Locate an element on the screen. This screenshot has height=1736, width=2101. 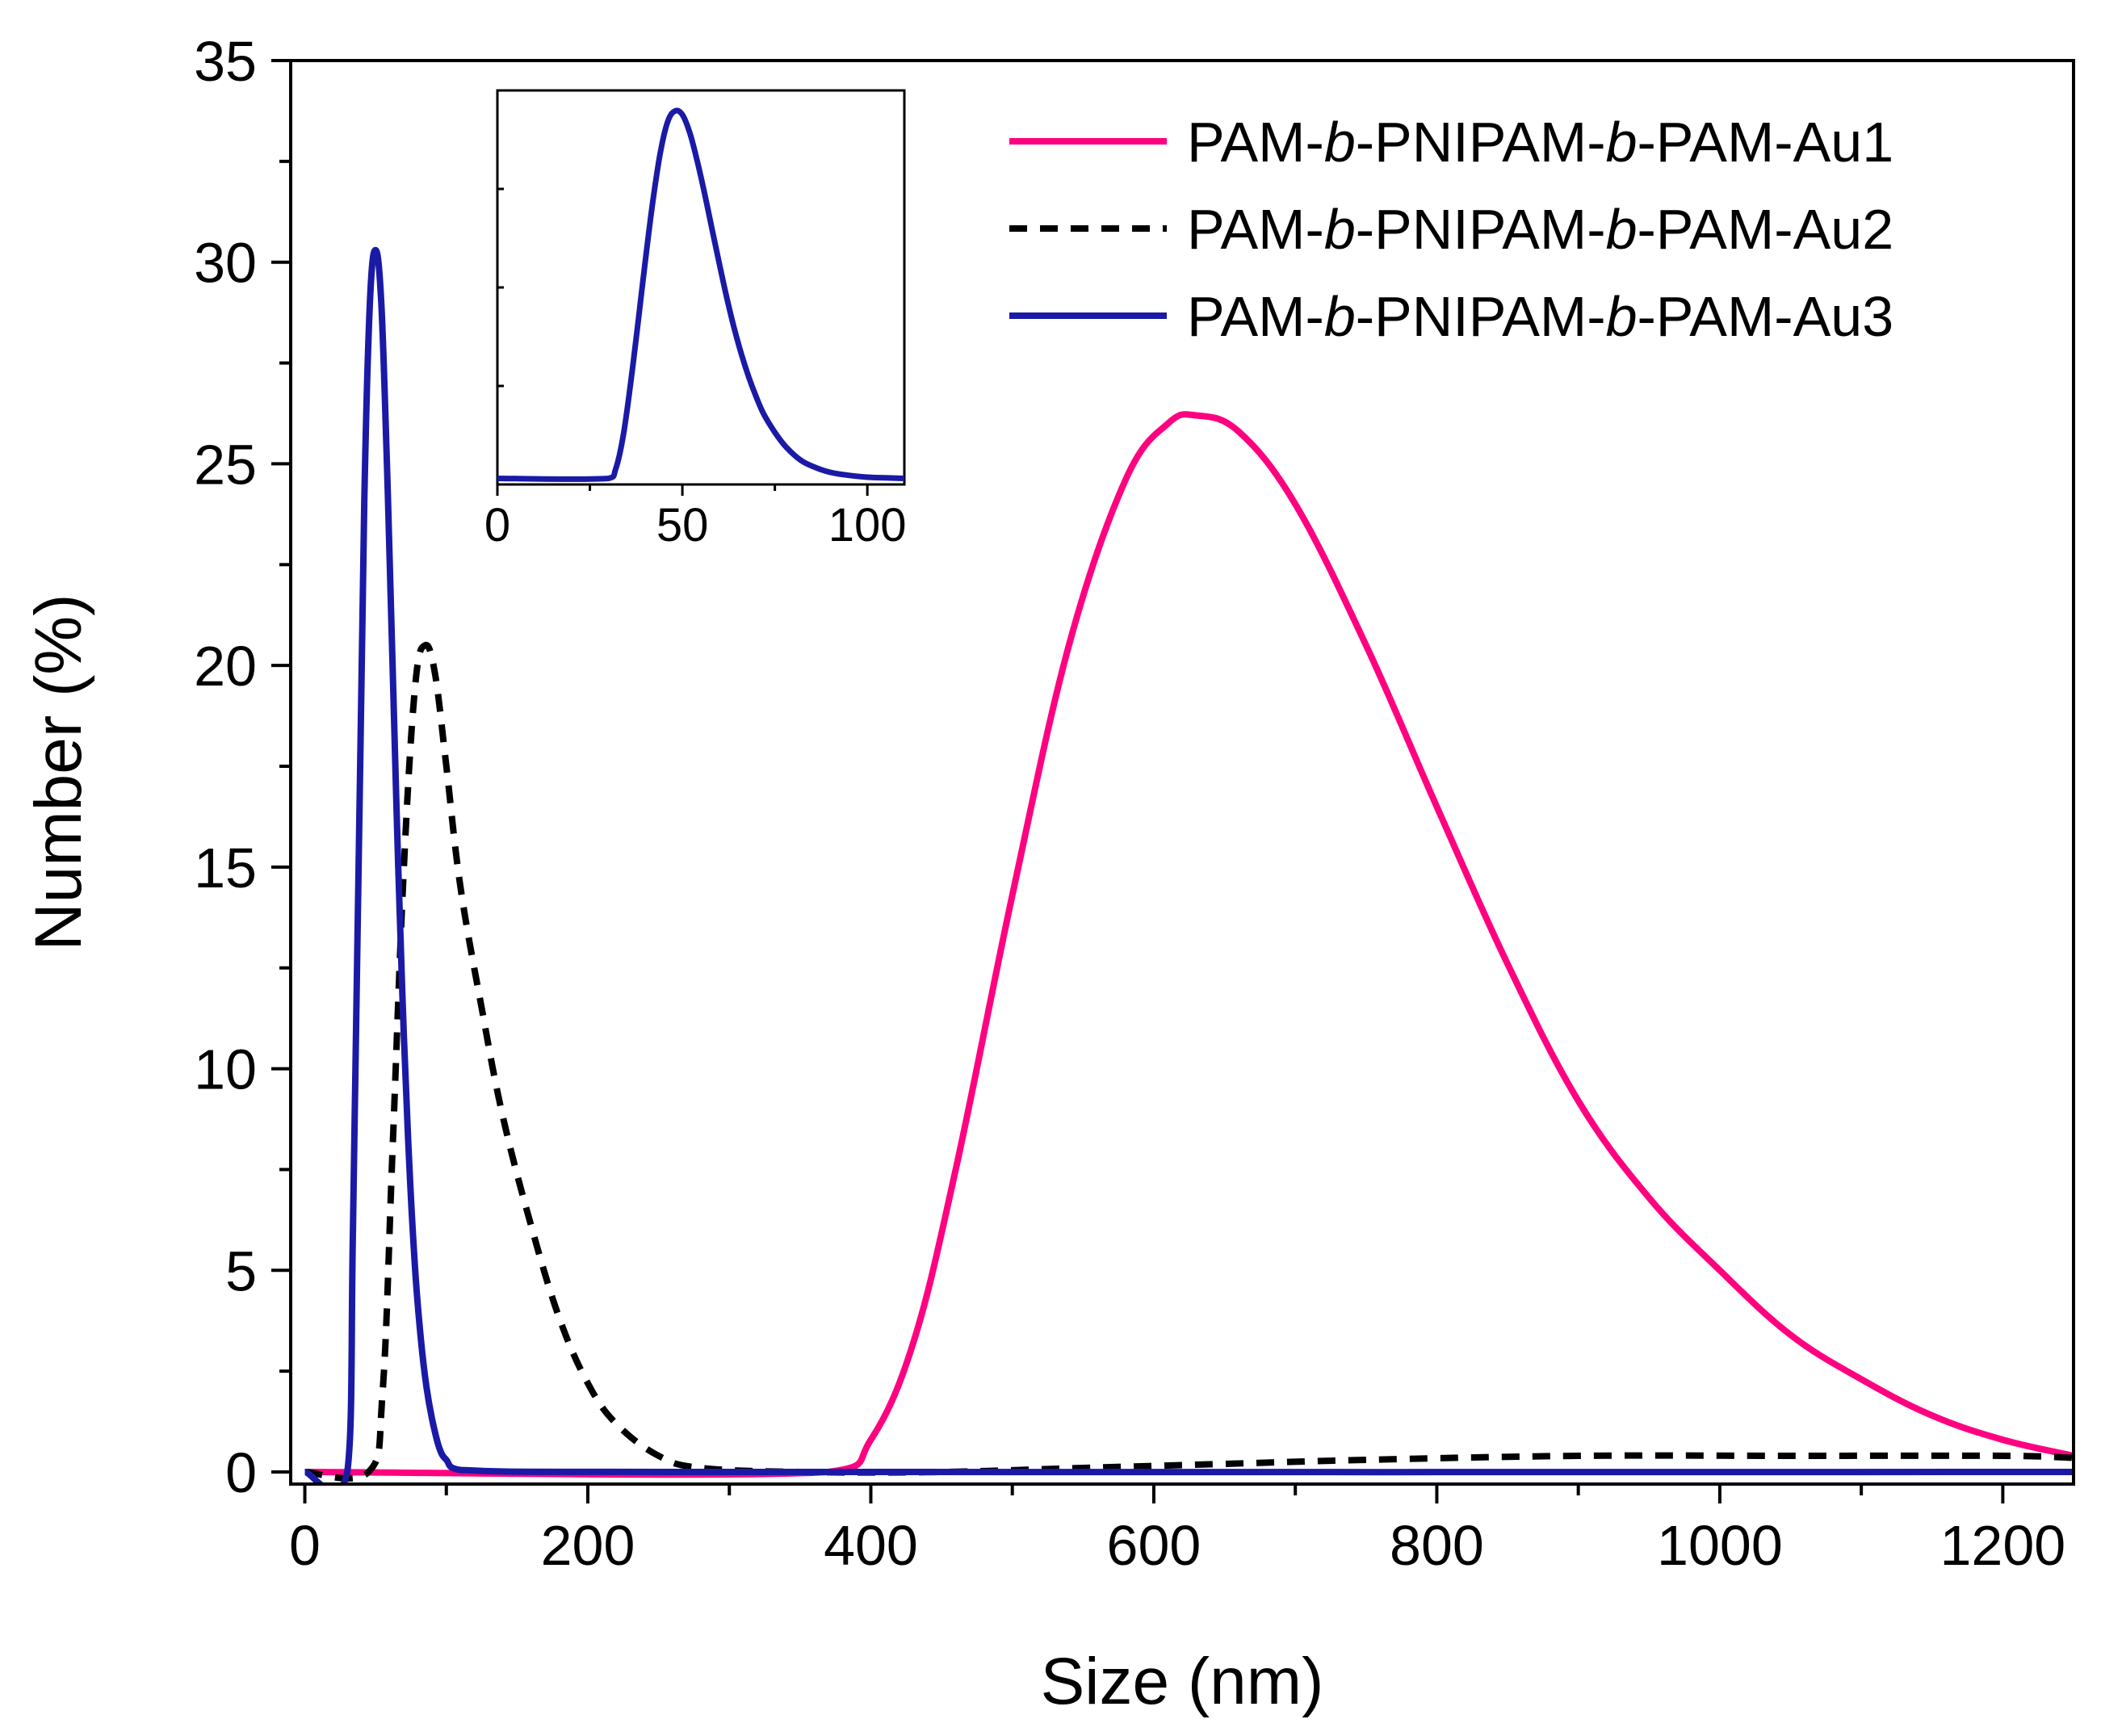
x-tick-label: 0 is located at coordinates (305, 1545).